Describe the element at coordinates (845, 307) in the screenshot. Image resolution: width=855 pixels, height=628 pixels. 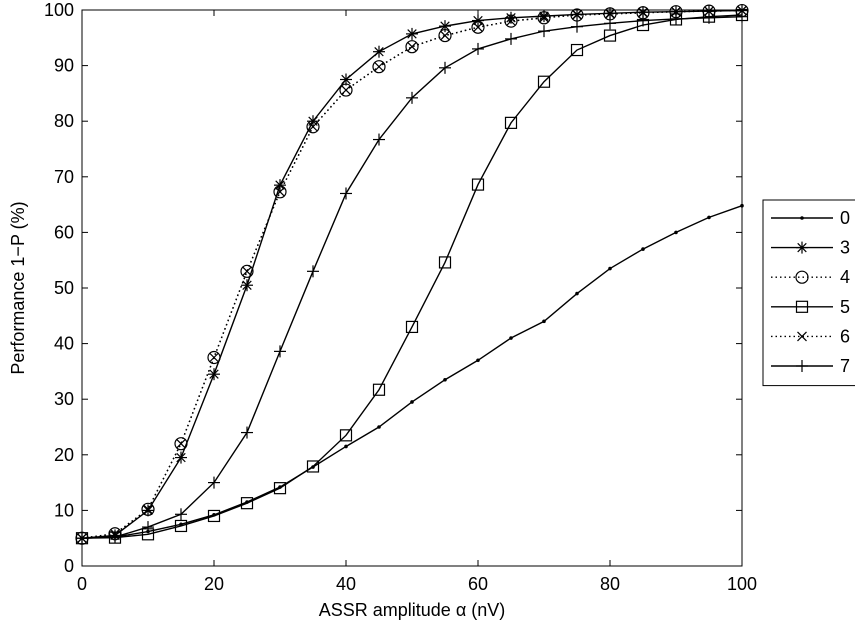
I see `legend-label: 5` at that location.